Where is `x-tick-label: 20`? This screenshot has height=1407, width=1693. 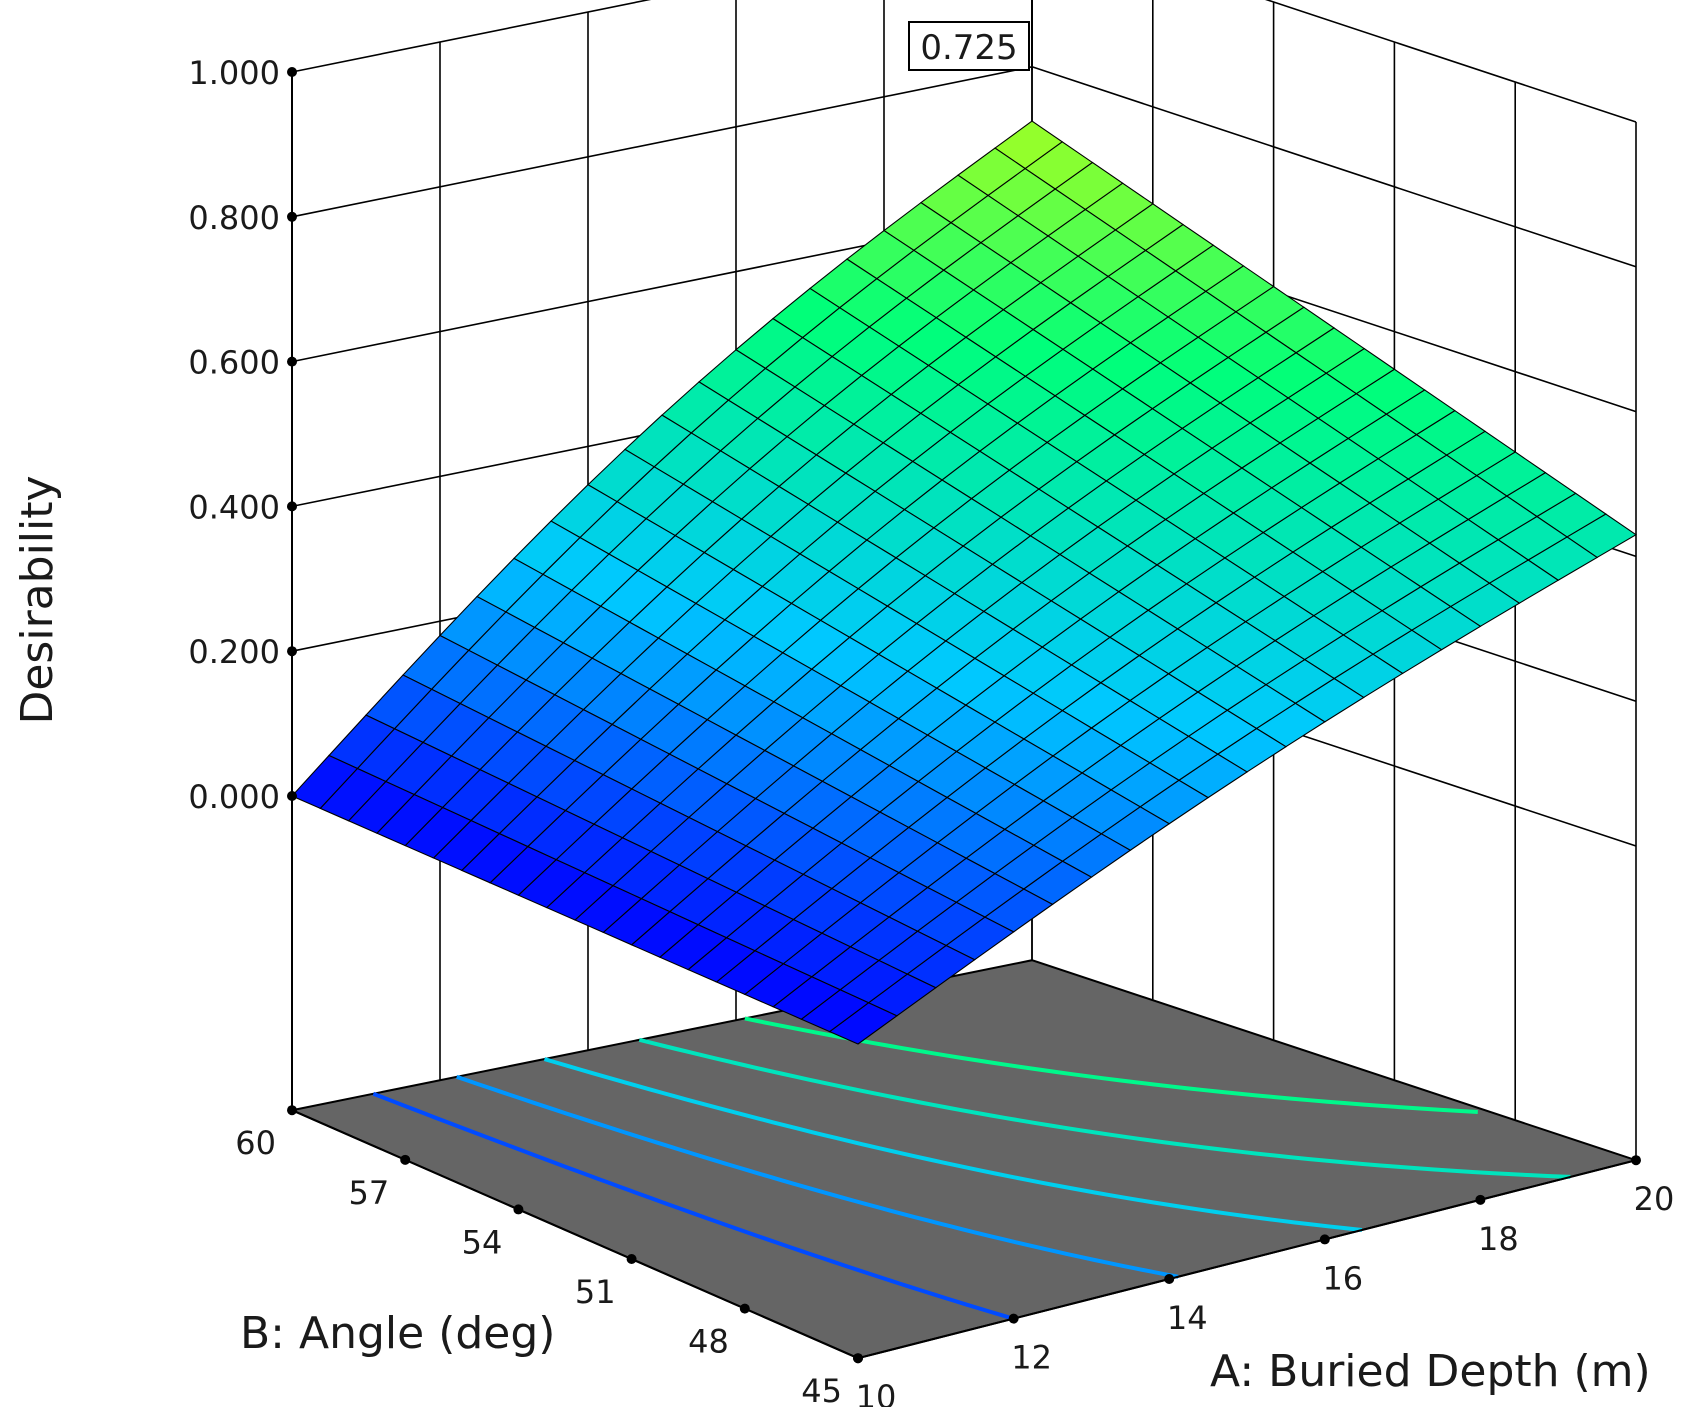 x-tick-label: 20 is located at coordinates (1654, 1199).